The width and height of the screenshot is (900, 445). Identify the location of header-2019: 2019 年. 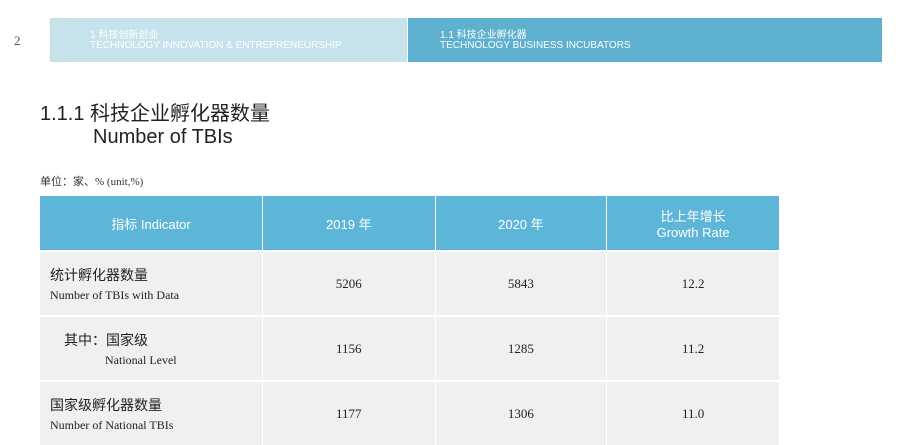
(349, 223).